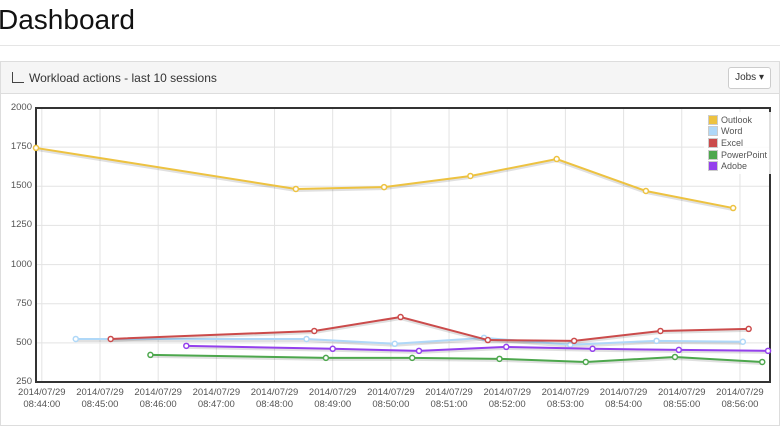 The image size is (780, 434). What do you see at coordinates (734, 166) in the screenshot?
I see `legend-label: Adobe` at bounding box center [734, 166].